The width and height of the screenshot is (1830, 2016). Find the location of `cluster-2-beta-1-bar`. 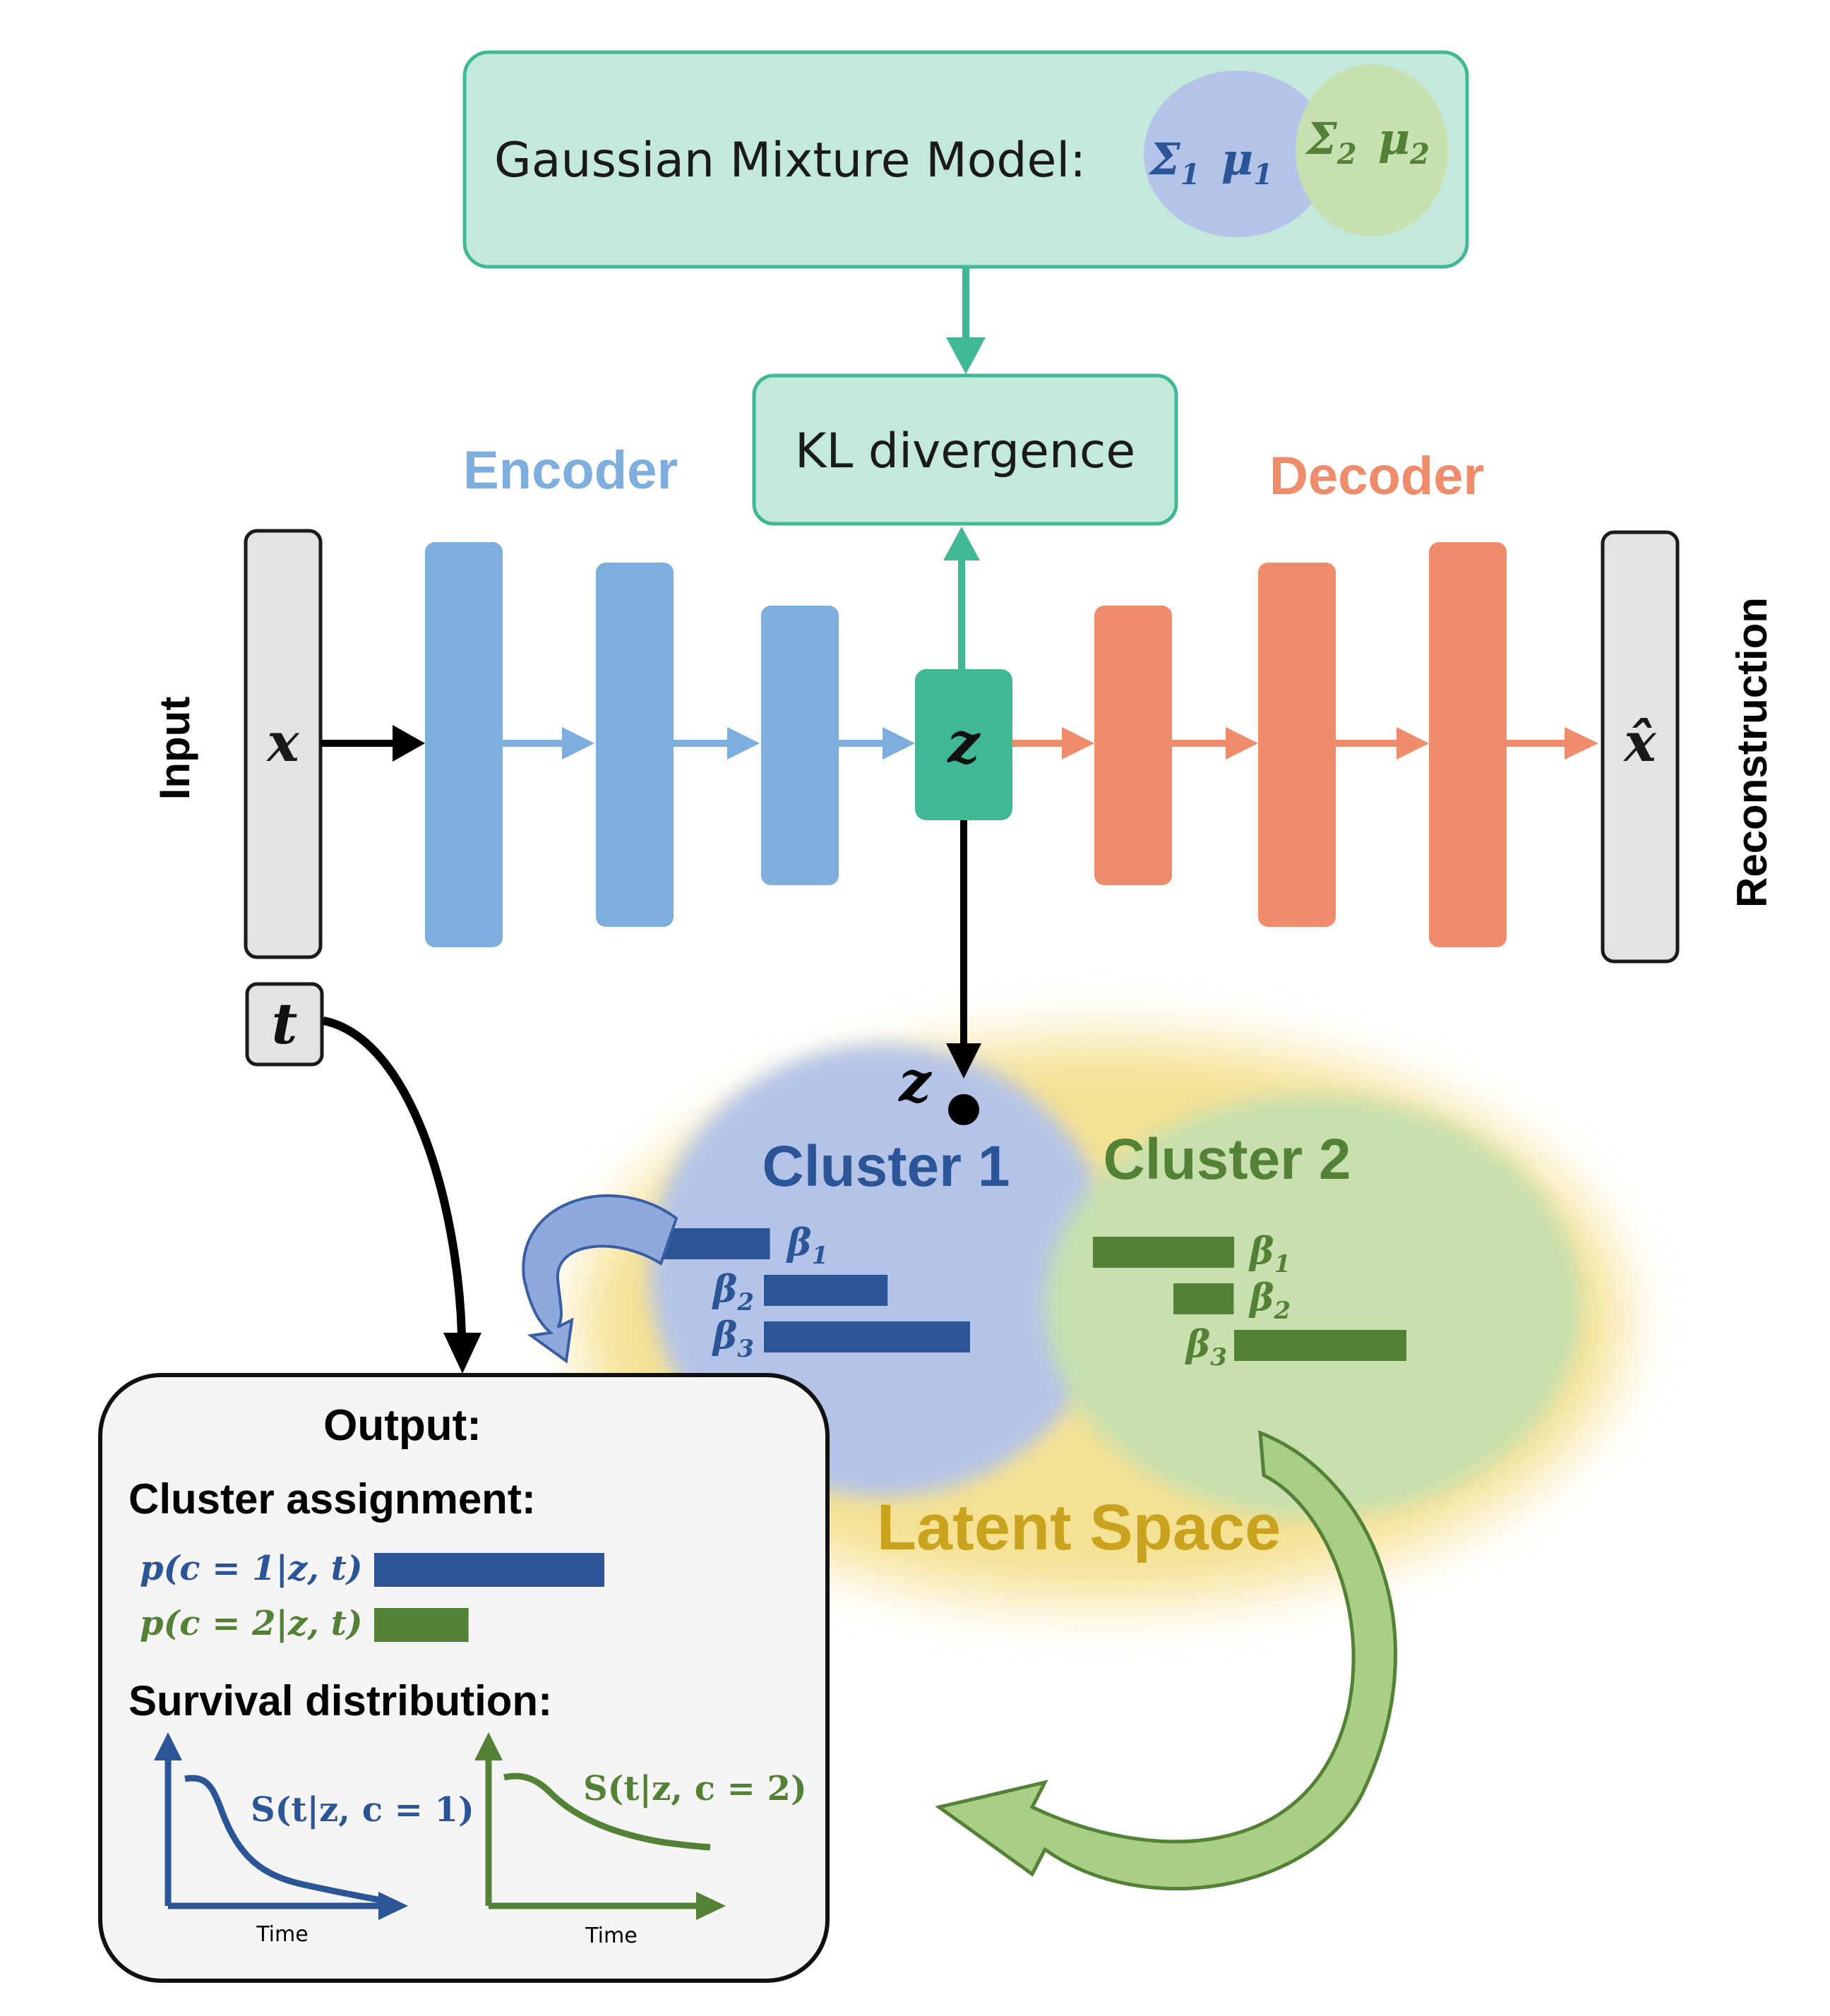

cluster-2-beta-1-bar is located at coordinates (1164, 1252).